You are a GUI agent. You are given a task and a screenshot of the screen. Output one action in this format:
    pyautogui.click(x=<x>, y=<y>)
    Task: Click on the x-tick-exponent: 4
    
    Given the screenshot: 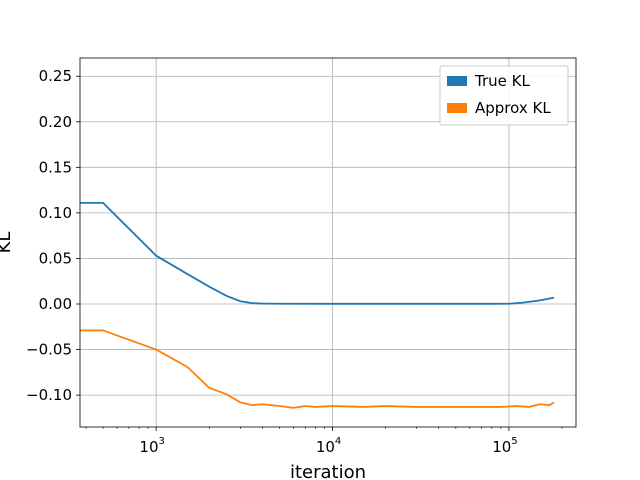 What is the action you would take?
    pyautogui.click(x=338, y=441)
    